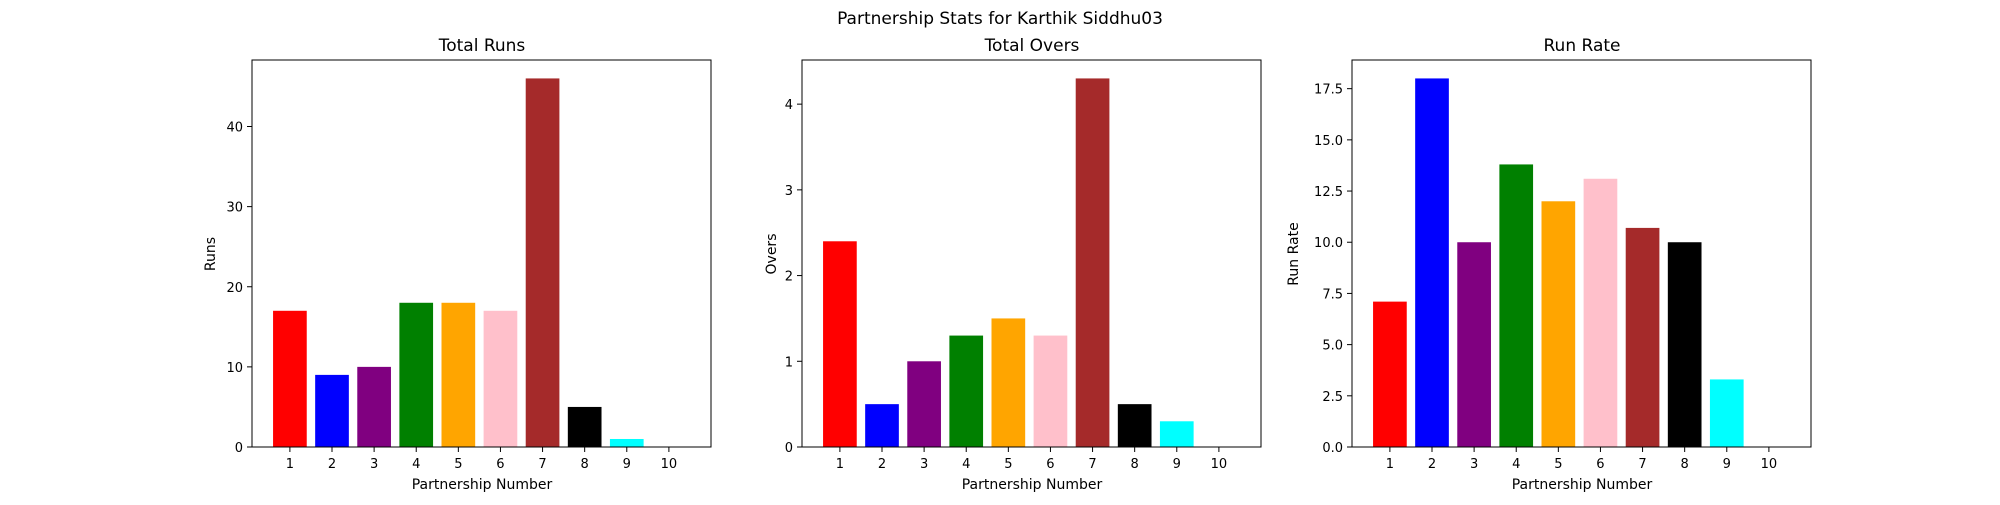 The height and width of the screenshot is (505, 2000). Describe the element at coordinates (1332, 346) in the screenshot. I see `y-tick-label: 5.0` at that location.